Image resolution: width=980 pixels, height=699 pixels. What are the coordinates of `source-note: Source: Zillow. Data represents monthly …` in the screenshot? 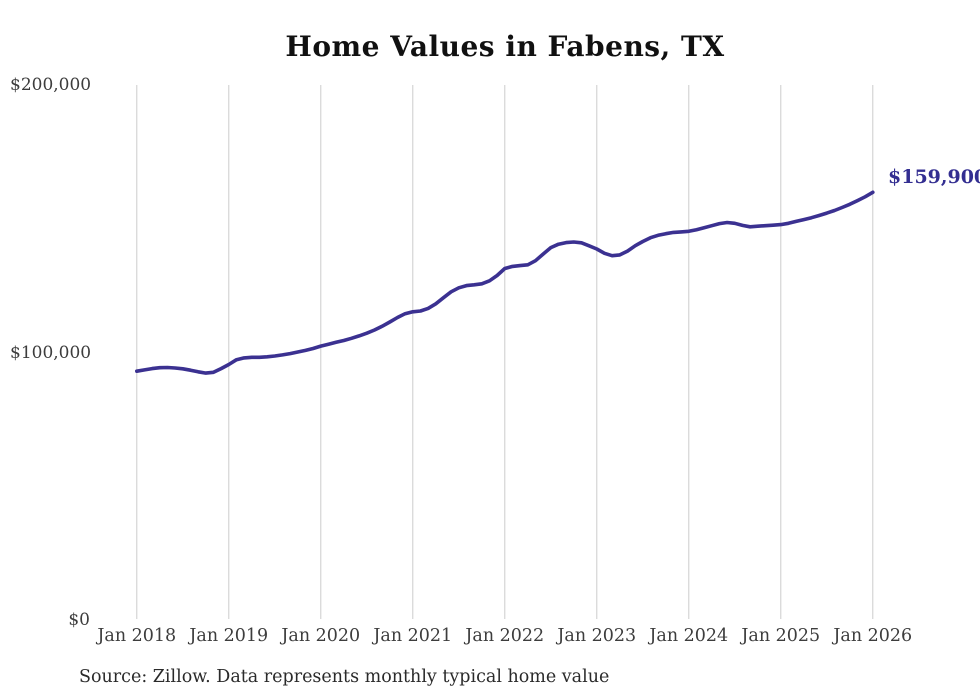 It's located at (344, 677).